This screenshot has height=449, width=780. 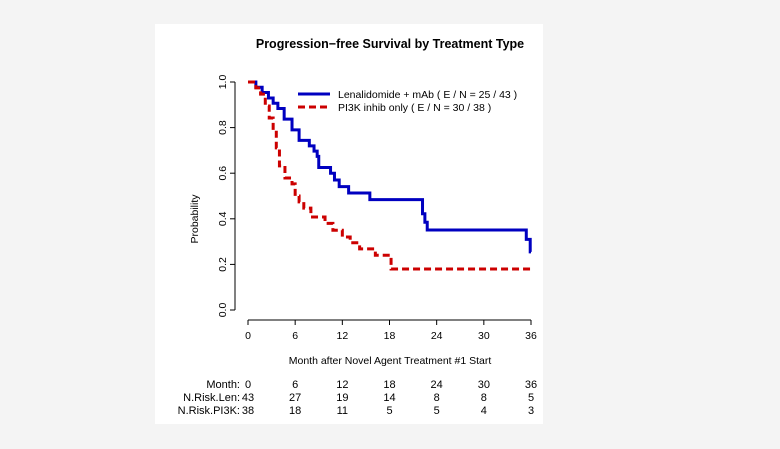 I want to click on risk-table-cell: 19, so click(x=342, y=398).